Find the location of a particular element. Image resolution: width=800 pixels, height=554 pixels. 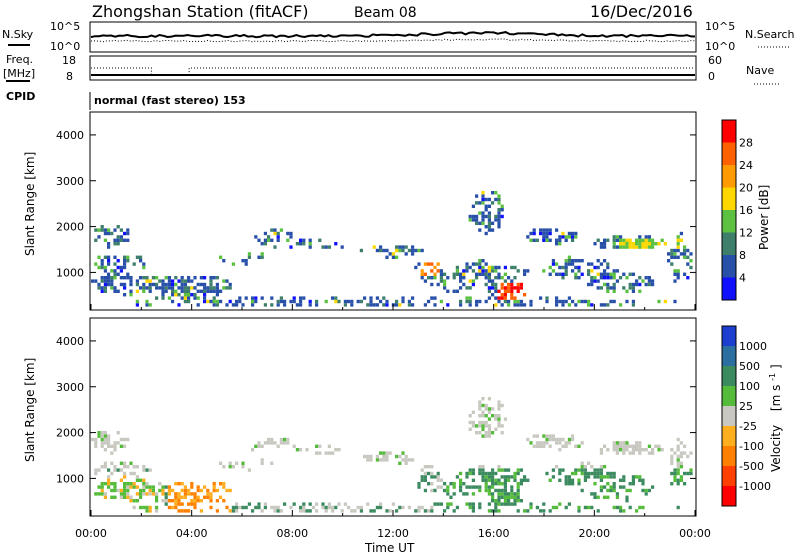

freq-tick-top: 18 is located at coordinates (69, 60).